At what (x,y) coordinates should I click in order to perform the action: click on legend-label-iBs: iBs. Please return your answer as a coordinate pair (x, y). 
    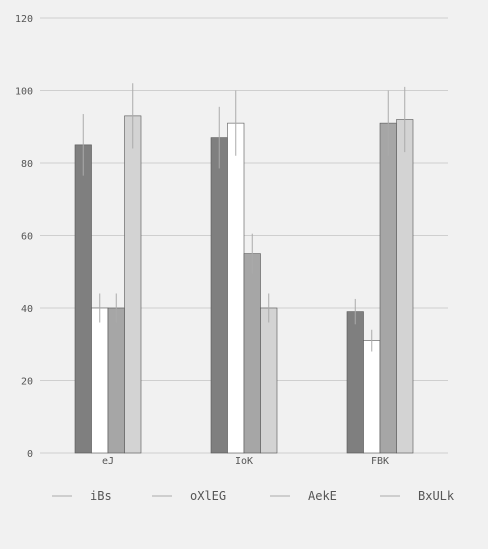
    Looking at the image, I should click on (101, 496).